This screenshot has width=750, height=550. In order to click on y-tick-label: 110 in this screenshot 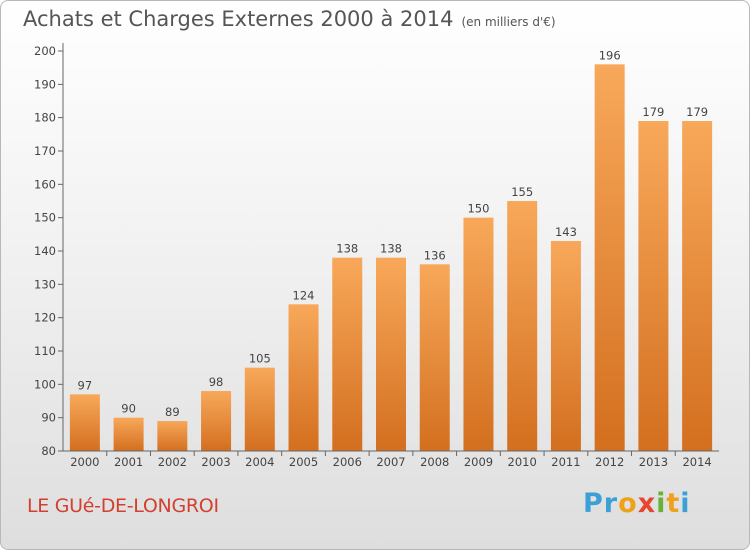, I will do `click(45, 351)`.